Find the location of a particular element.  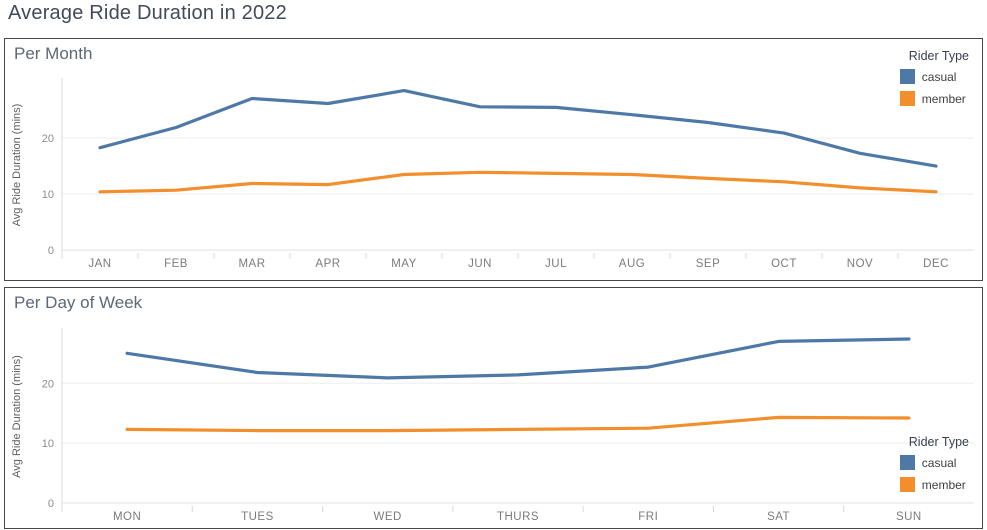

x-tick-label-may: MAY is located at coordinates (404, 264).